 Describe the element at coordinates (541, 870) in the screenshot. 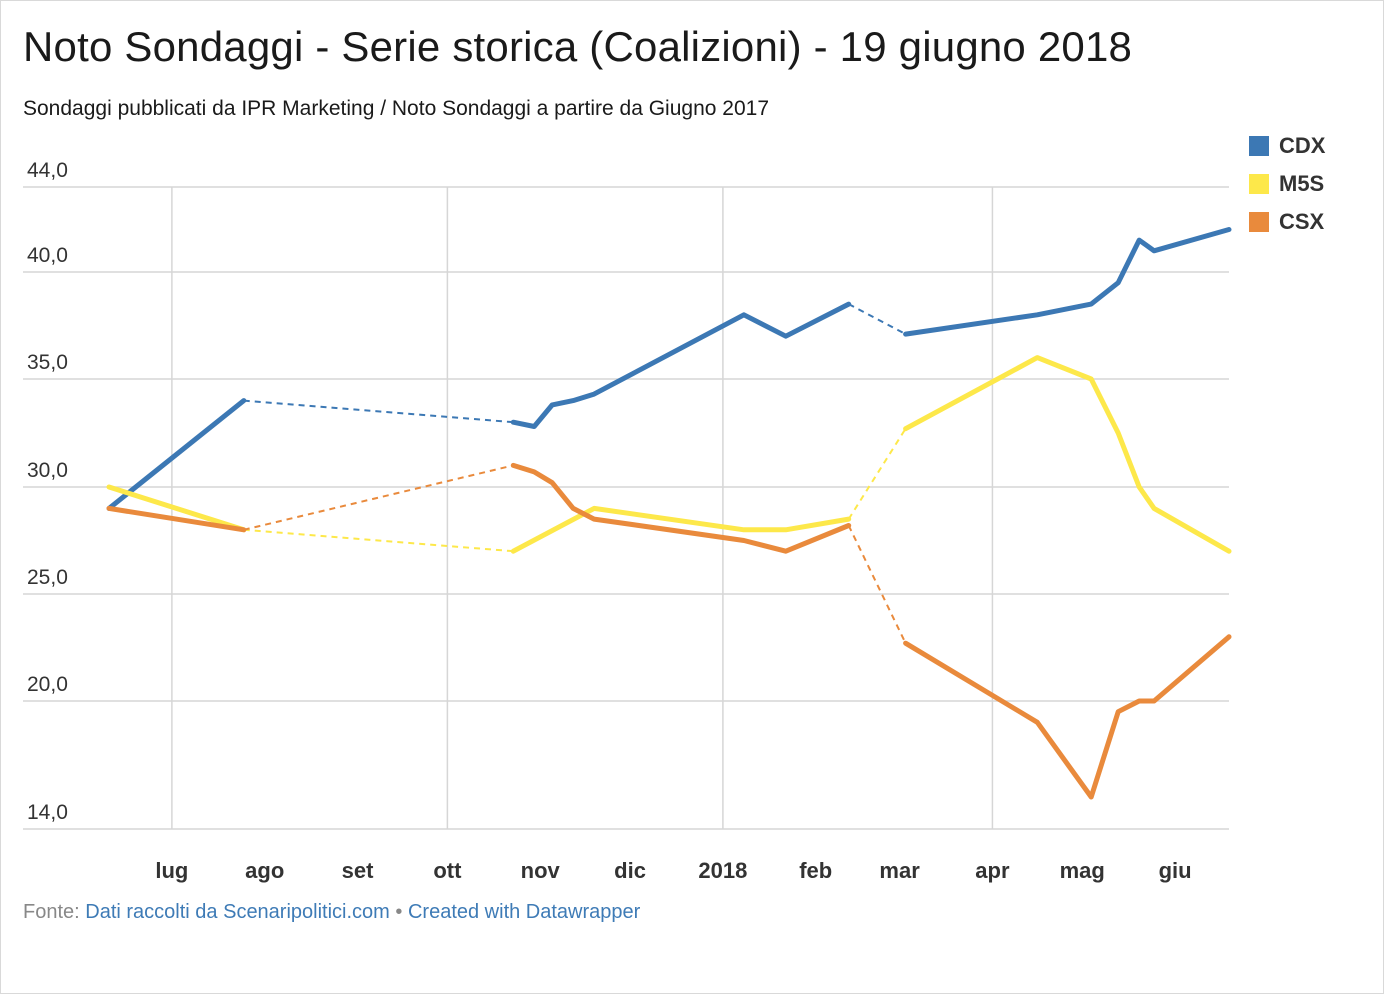

I see `x-tick-label: nov` at that location.